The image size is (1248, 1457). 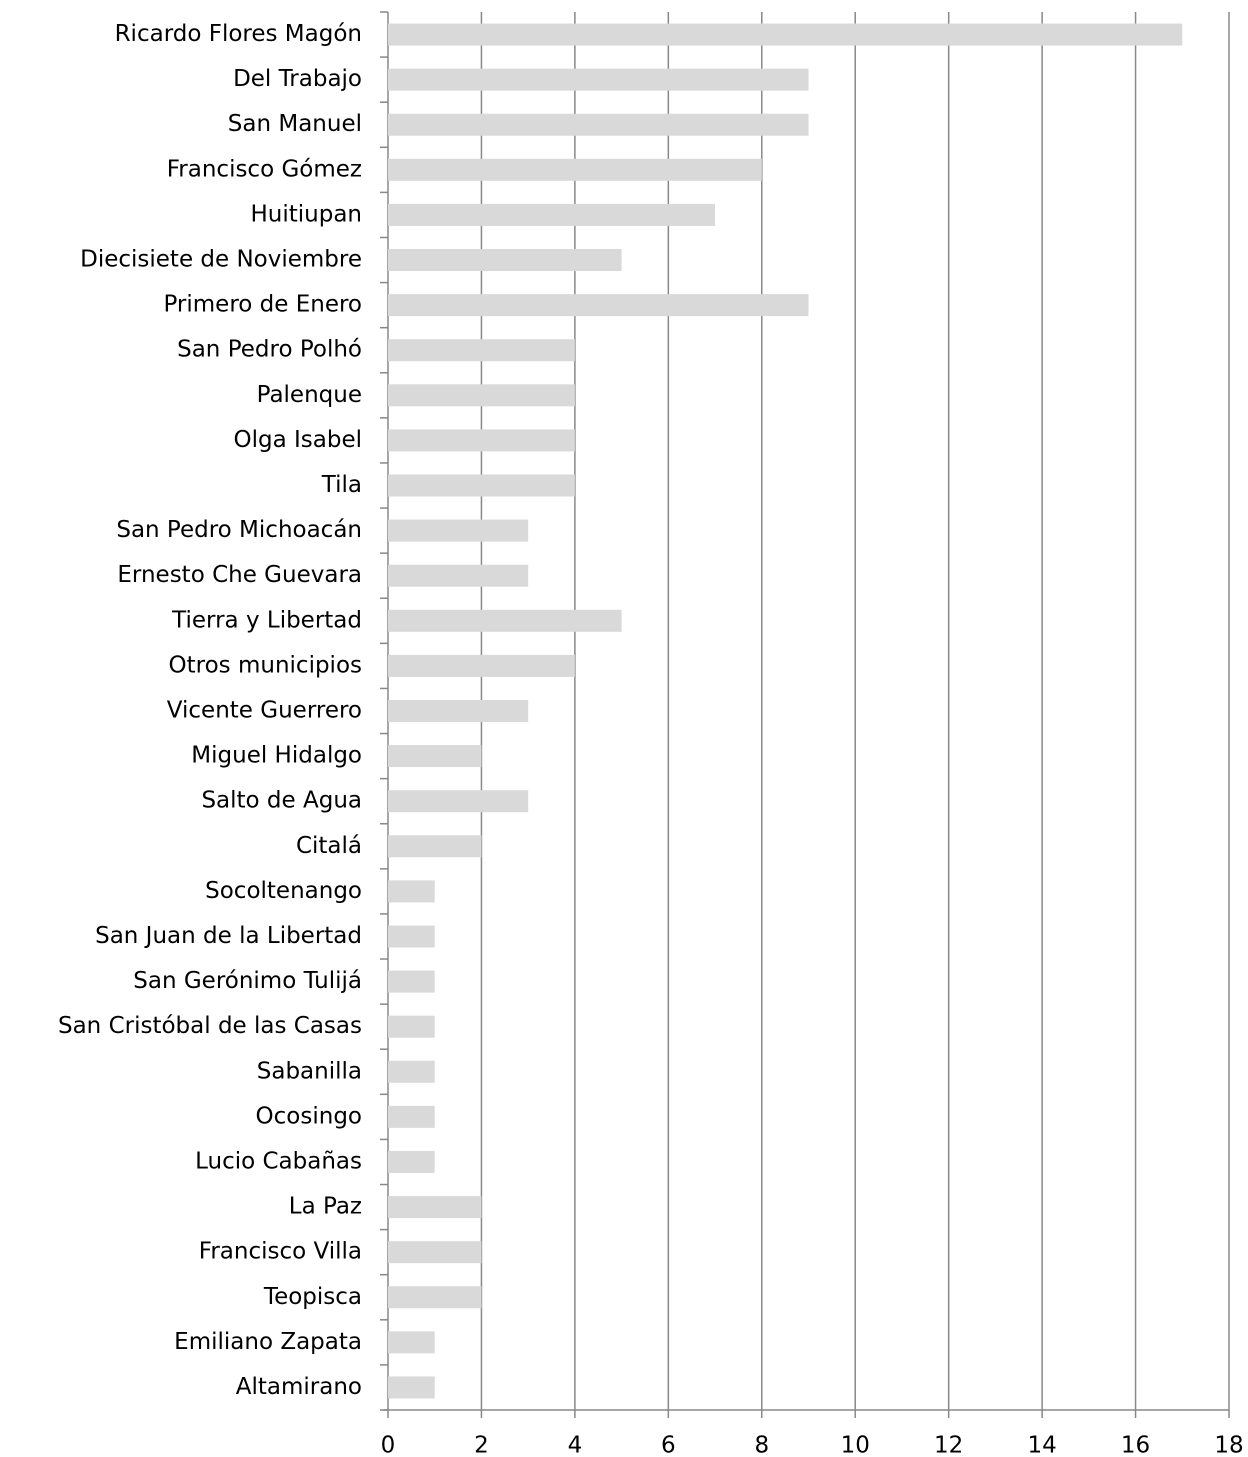 What do you see at coordinates (341, 485) in the screenshot?
I see `y-tick-label: Tila` at bounding box center [341, 485].